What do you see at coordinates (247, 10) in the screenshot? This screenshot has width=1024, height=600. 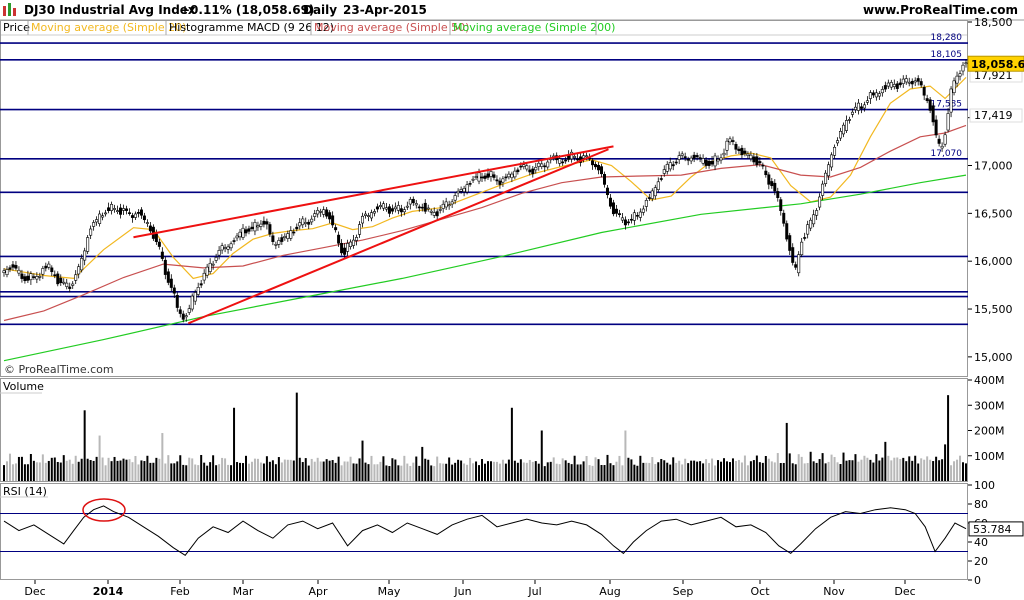 I see `price-change: +0.11% (18,058.69)` at bounding box center [247, 10].